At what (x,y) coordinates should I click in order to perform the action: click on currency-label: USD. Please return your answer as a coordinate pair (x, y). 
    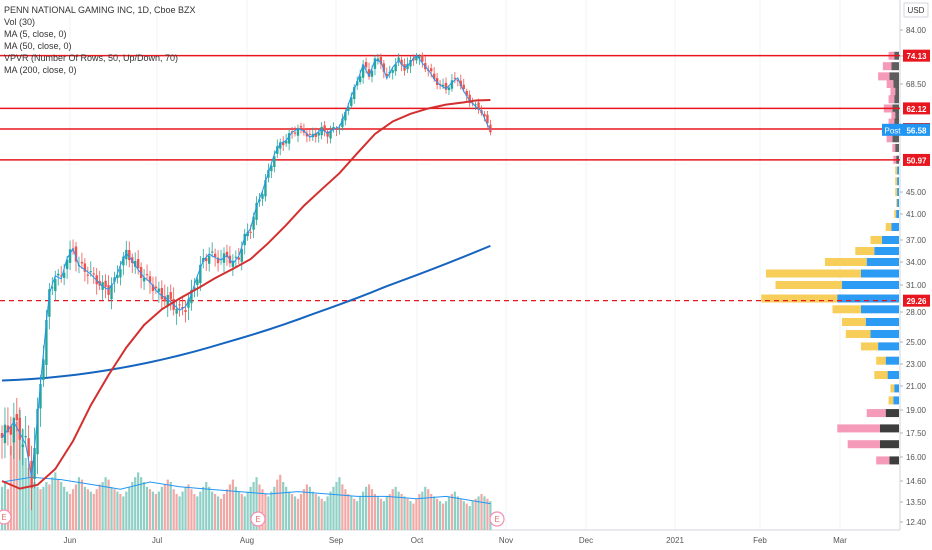
    Looking at the image, I should click on (916, 10).